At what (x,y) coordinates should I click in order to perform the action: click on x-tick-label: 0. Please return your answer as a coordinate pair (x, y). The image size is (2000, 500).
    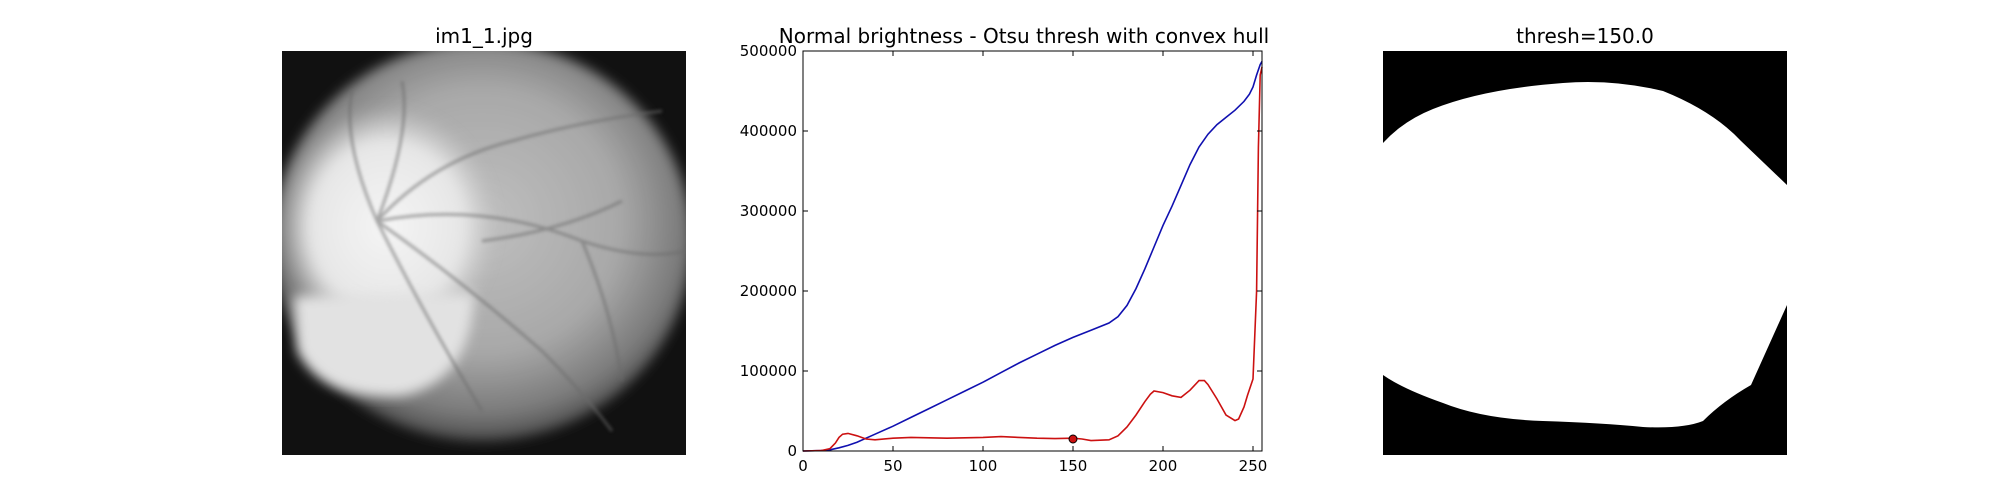
    Looking at the image, I should click on (803, 466).